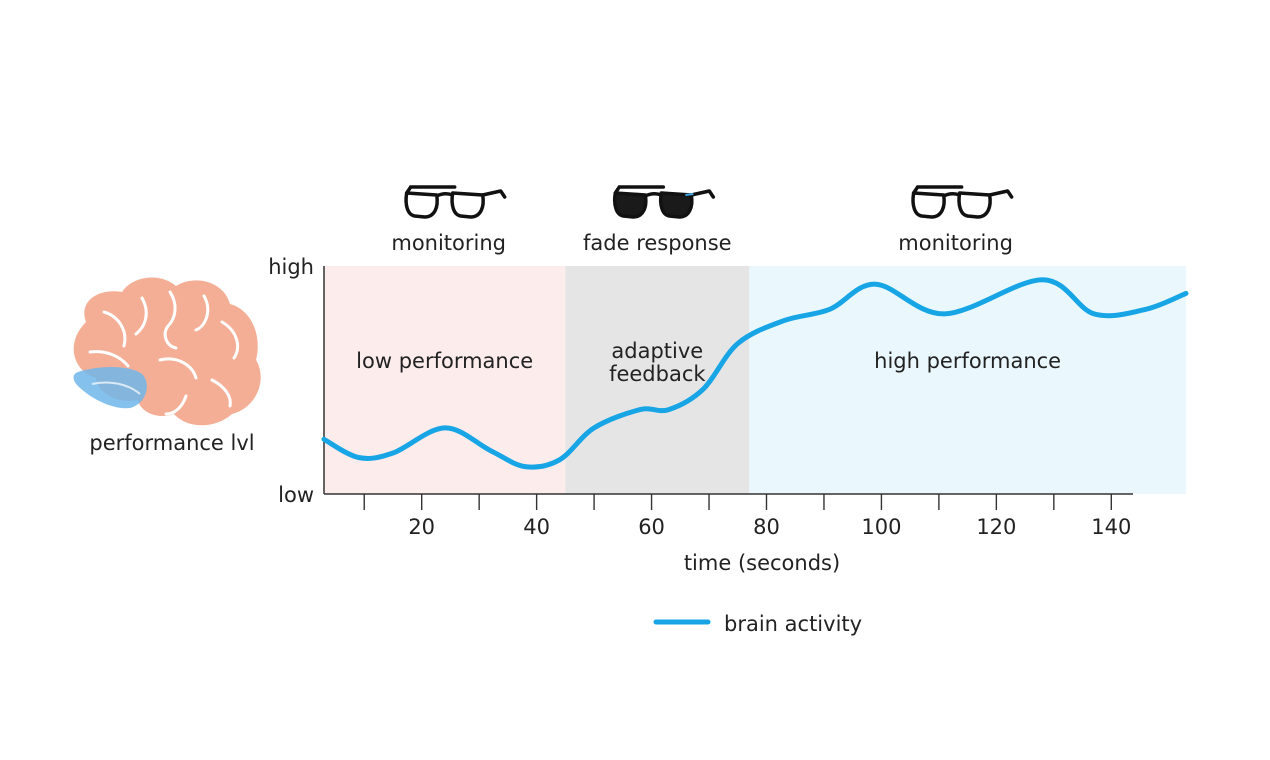 The width and height of the screenshot is (1270, 760). I want to click on x-tick-label-20: 20, so click(421, 527).